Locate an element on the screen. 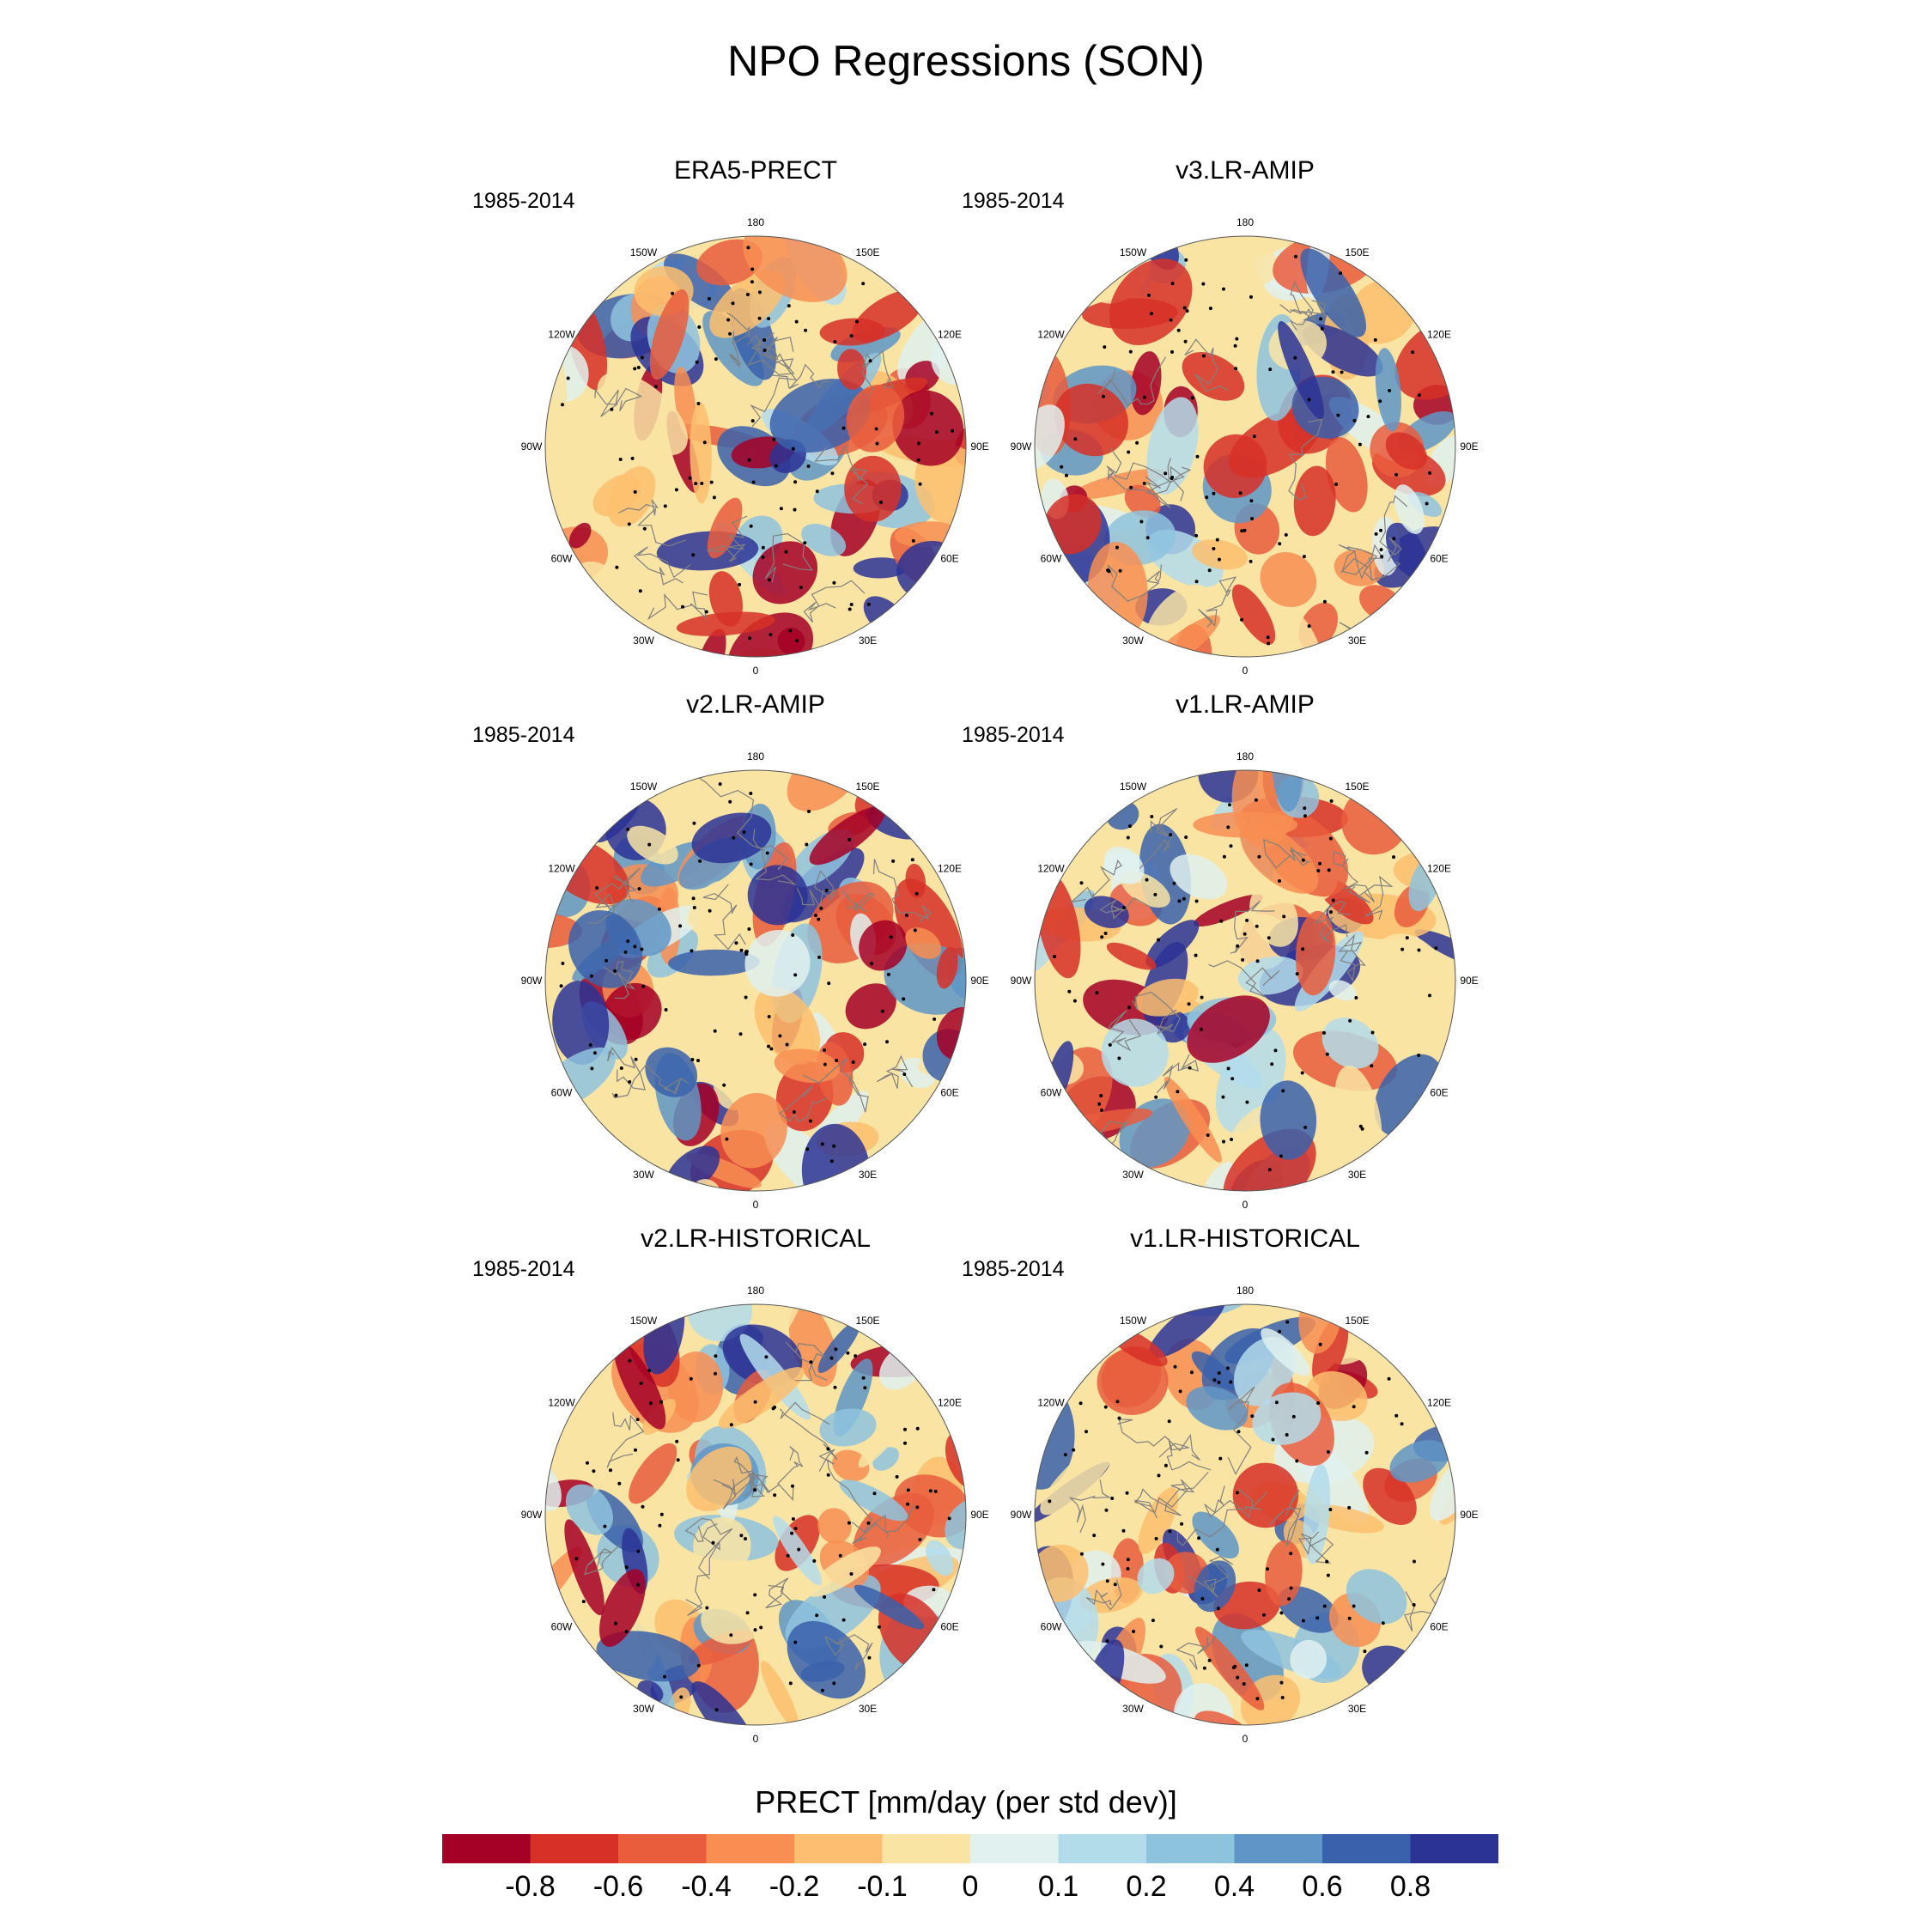 The width and height of the screenshot is (1932, 1932). longitude-label: 90E is located at coordinates (1469, 981).